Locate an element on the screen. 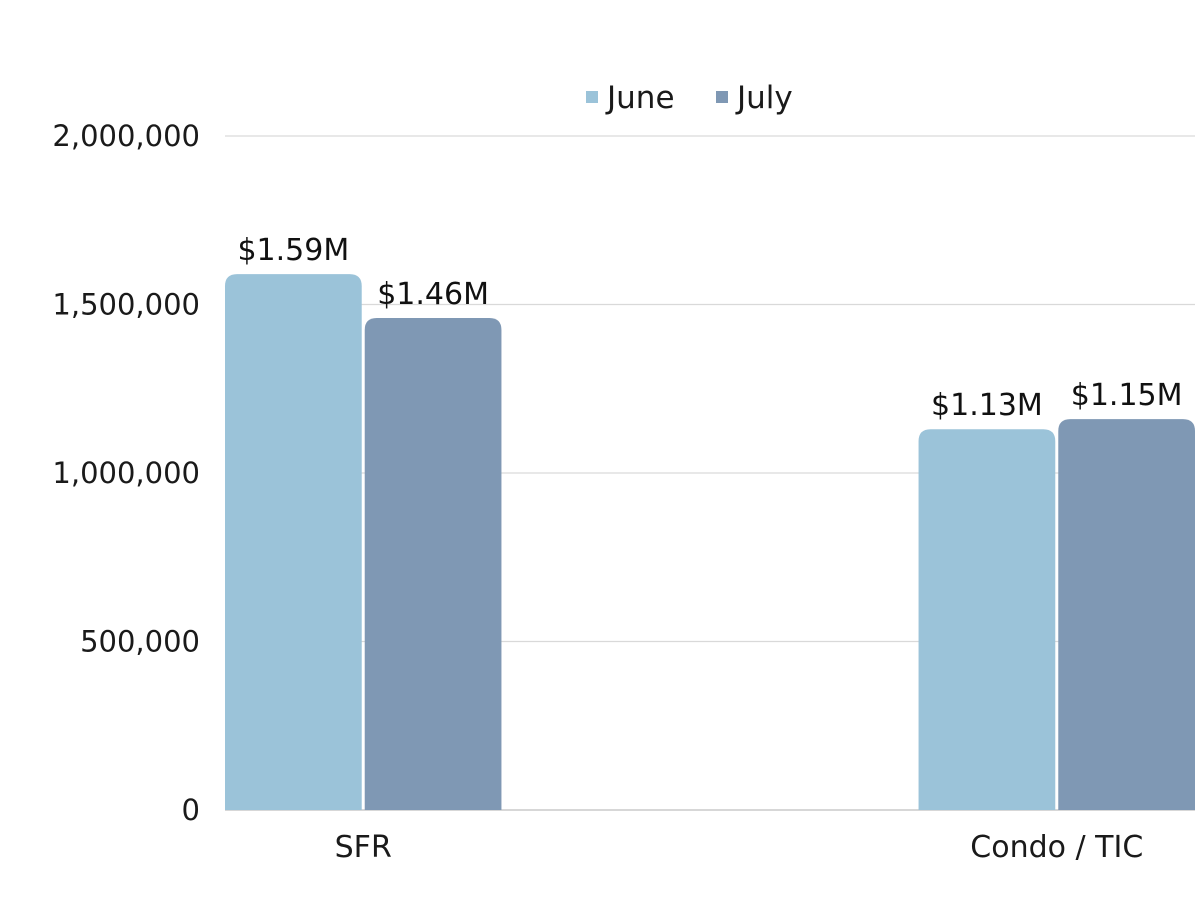 The image size is (1200, 900). legend-label: June is located at coordinates (640, 98).